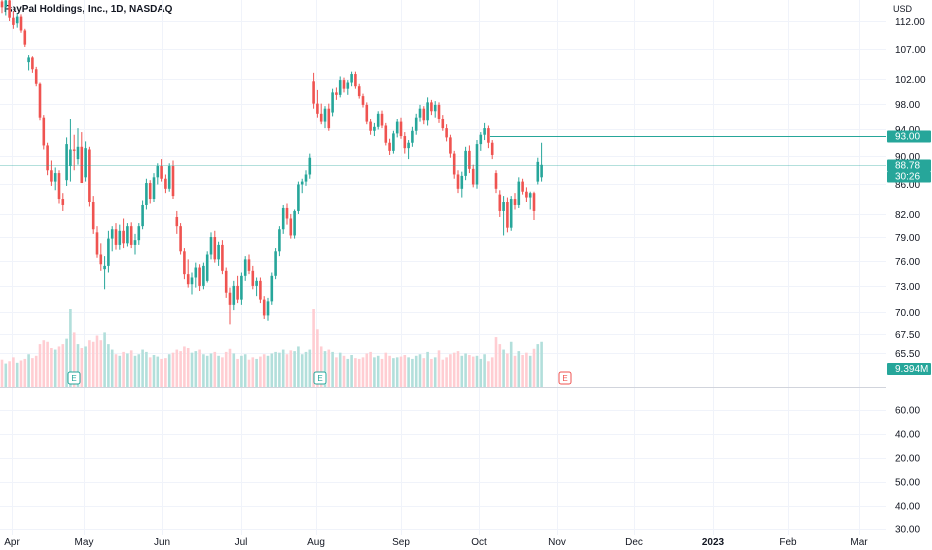 This screenshot has height=550, width=932. I want to click on time-axis: Apr May Jun Jul Aug Sep Oct Nov Dec 2023 Feb Mar, so click(436, 542).